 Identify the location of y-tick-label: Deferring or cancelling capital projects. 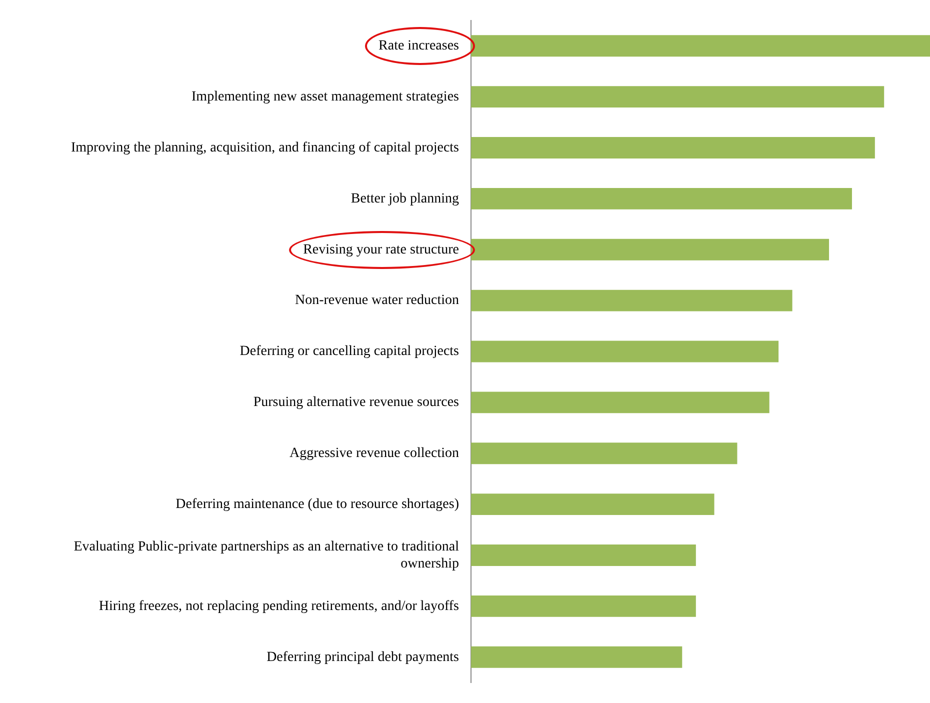
(349, 352).